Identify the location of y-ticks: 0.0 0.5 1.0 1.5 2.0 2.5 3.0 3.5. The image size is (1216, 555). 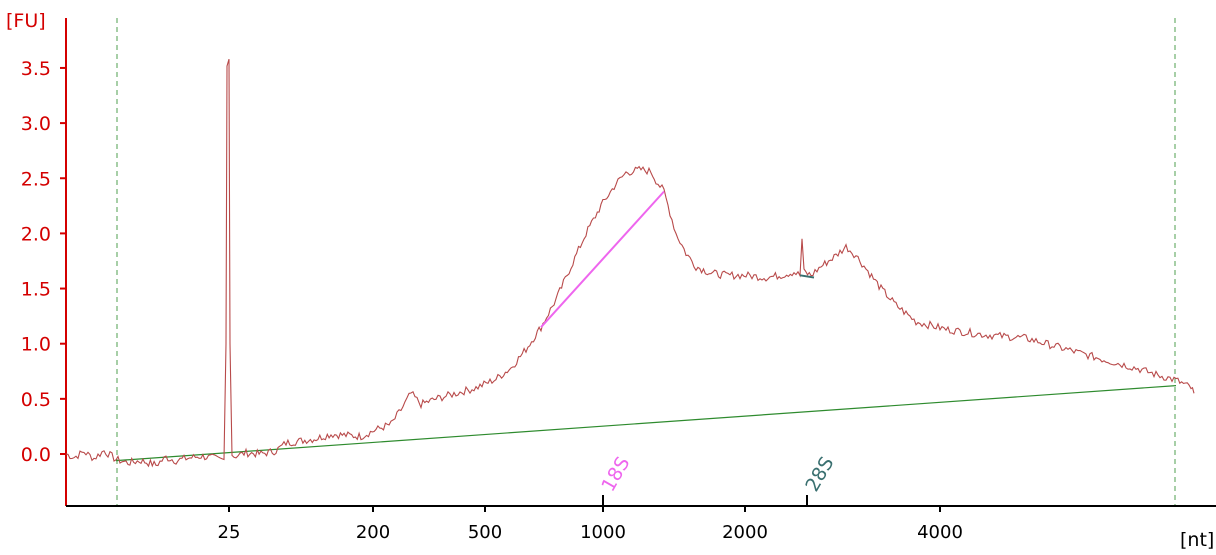
(43, 262).